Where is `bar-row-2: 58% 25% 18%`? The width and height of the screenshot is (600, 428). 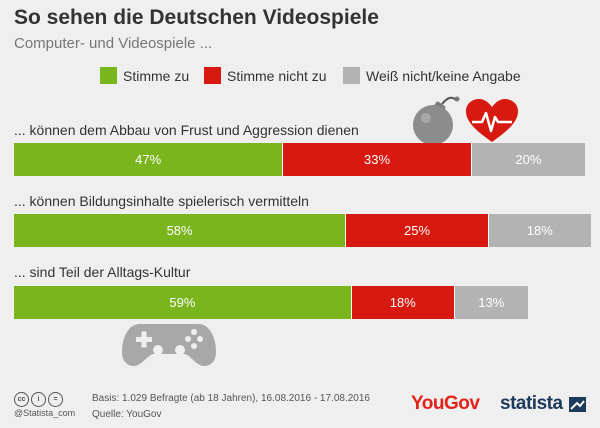
bar-row-2: 58% 25% 18% is located at coordinates (302, 230).